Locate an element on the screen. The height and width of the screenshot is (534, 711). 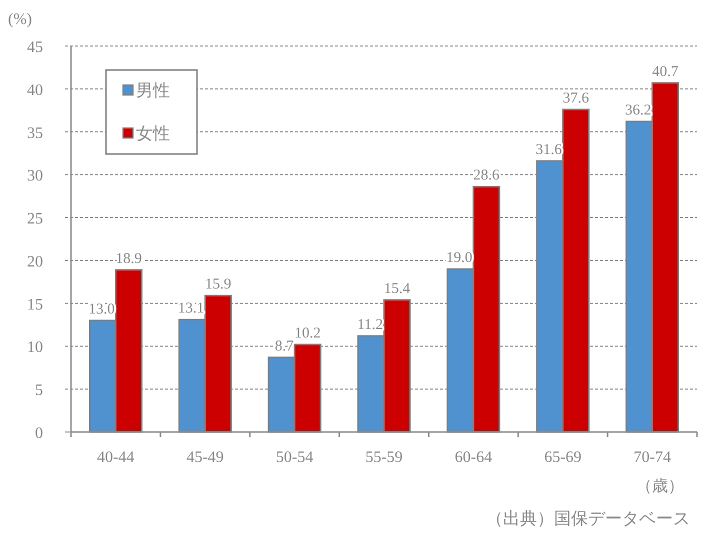
legend-label: 女性 is located at coordinates (153, 133).